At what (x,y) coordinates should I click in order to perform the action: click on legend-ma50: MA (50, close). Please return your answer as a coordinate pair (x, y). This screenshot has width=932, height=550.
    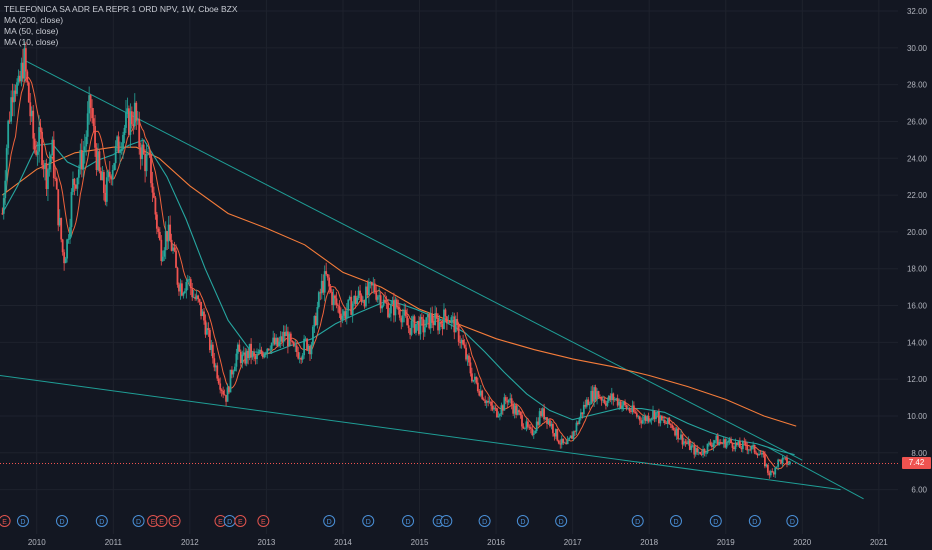
    Looking at the image, I should click on (31, 31).